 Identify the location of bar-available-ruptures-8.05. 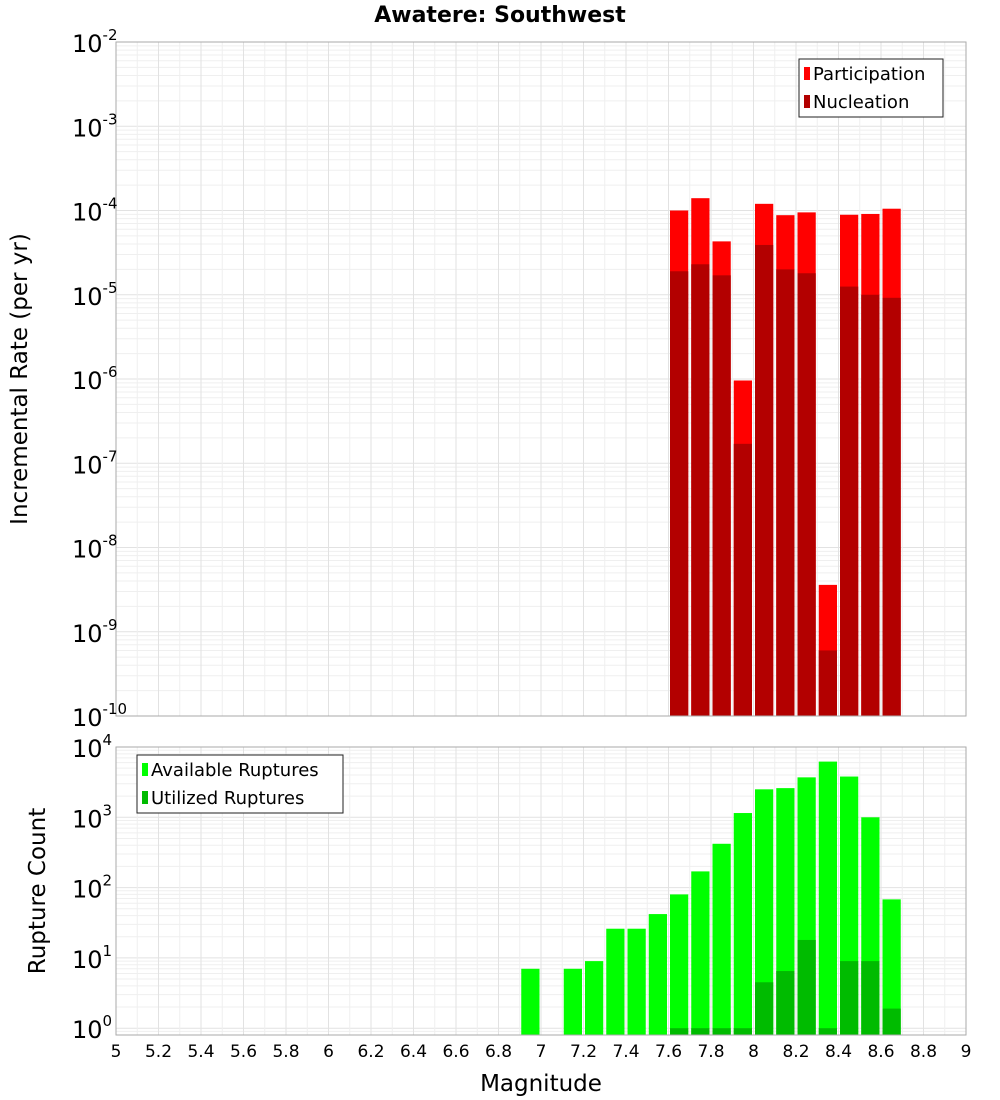
(764, 912).